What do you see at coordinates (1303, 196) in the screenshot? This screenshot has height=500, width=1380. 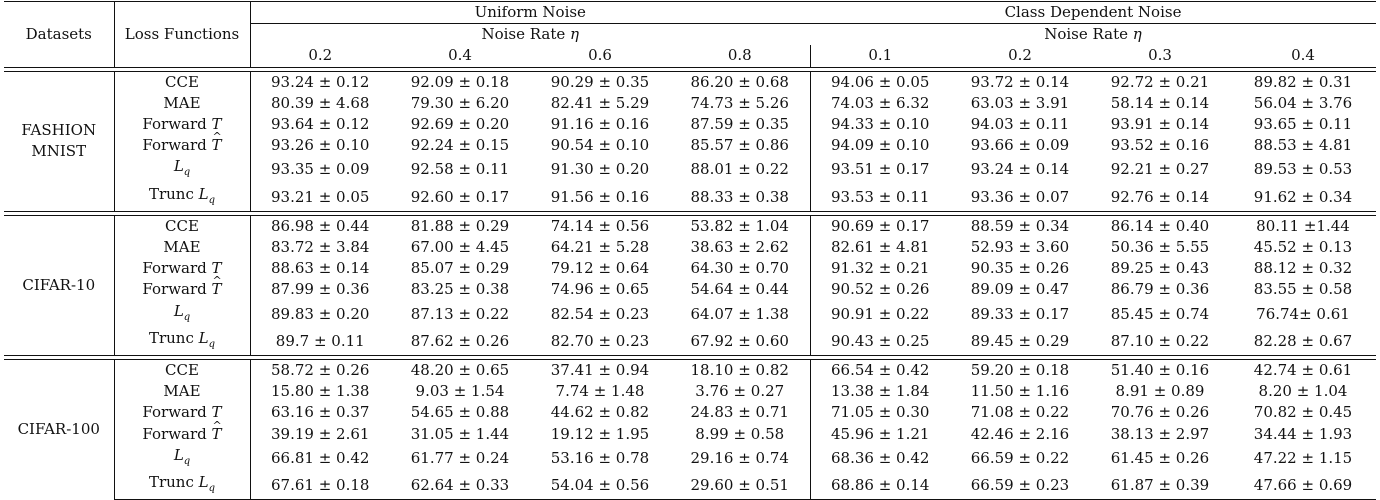 I see `result-cell: 91.62 ± 0.34` at bounding box center [1303, 196].